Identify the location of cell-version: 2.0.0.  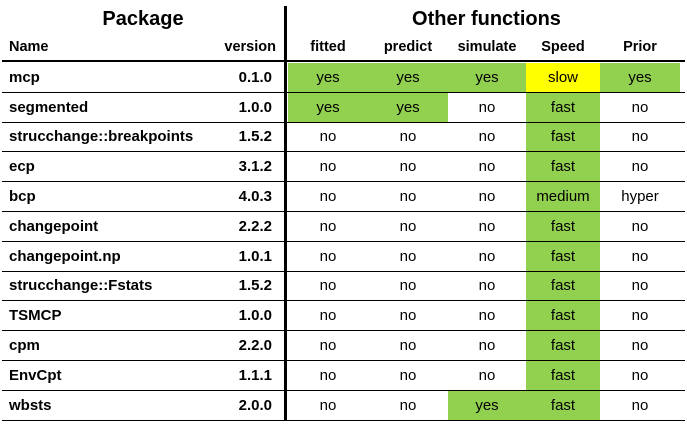
(255, 405).